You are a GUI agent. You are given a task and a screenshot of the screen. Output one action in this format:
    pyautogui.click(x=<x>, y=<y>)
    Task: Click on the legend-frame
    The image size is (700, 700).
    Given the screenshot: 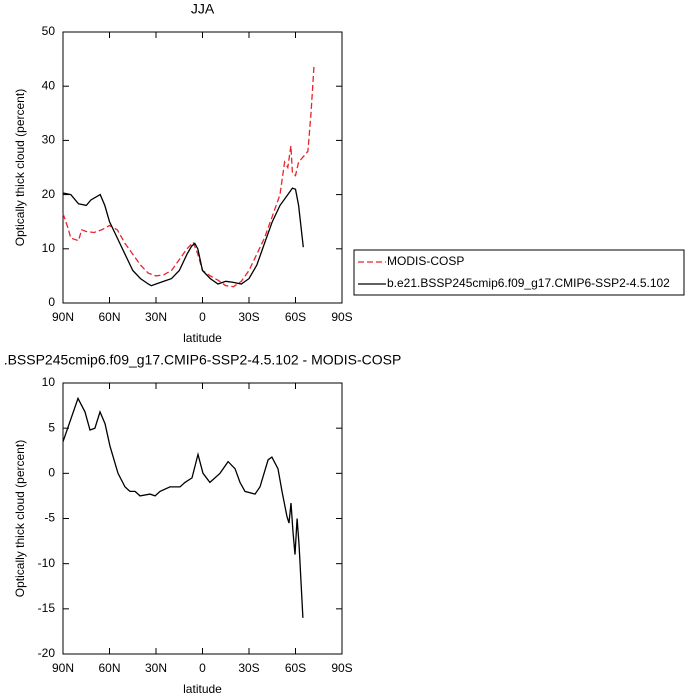 What is the action you would take?
    pyautogui.click(x=519, y=272)
    